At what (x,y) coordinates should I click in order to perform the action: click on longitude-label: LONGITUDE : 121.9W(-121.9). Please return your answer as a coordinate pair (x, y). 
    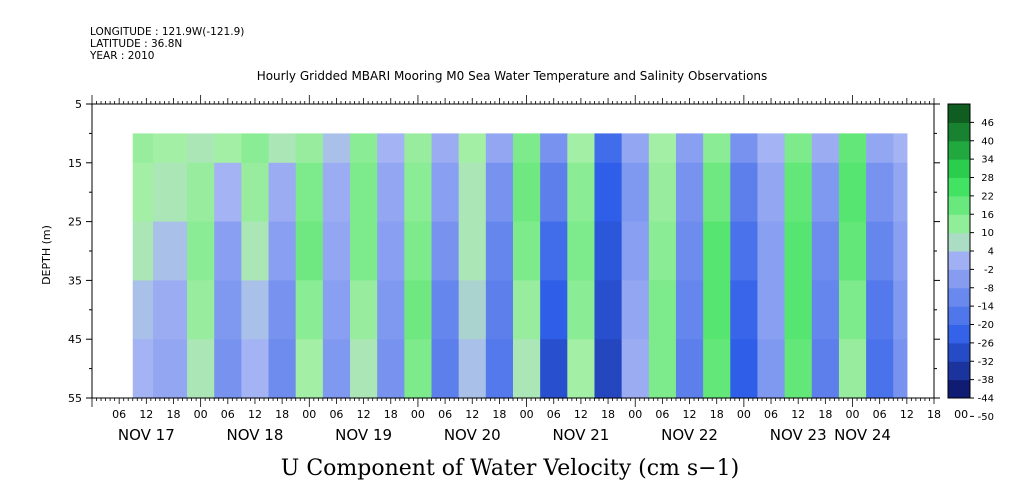
    Looking at the image, I should click on (167, 32).